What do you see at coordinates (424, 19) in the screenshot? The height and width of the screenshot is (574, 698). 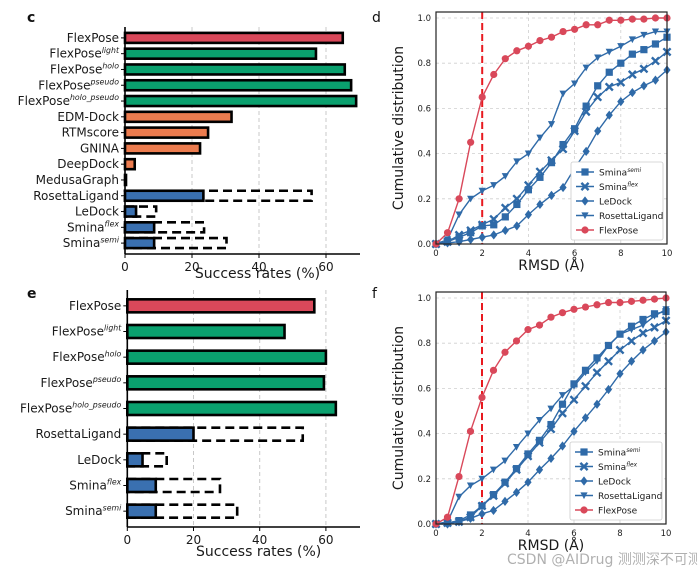 I see `y-tick-label: 1.0` at bounding box center [424, 19].